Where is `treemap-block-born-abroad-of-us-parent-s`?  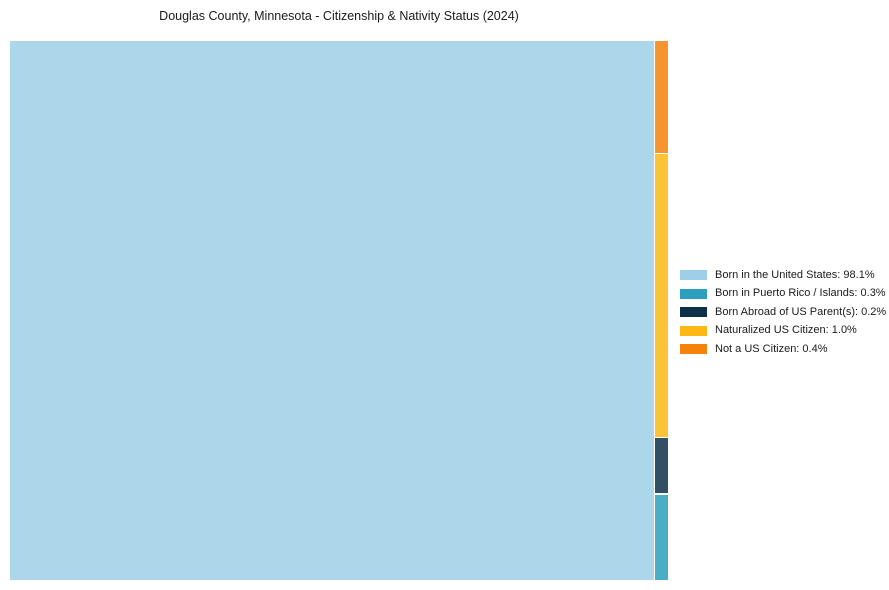
treemap-block-born-abroad-of-us-parent-s is located at coordinates (661, 466).